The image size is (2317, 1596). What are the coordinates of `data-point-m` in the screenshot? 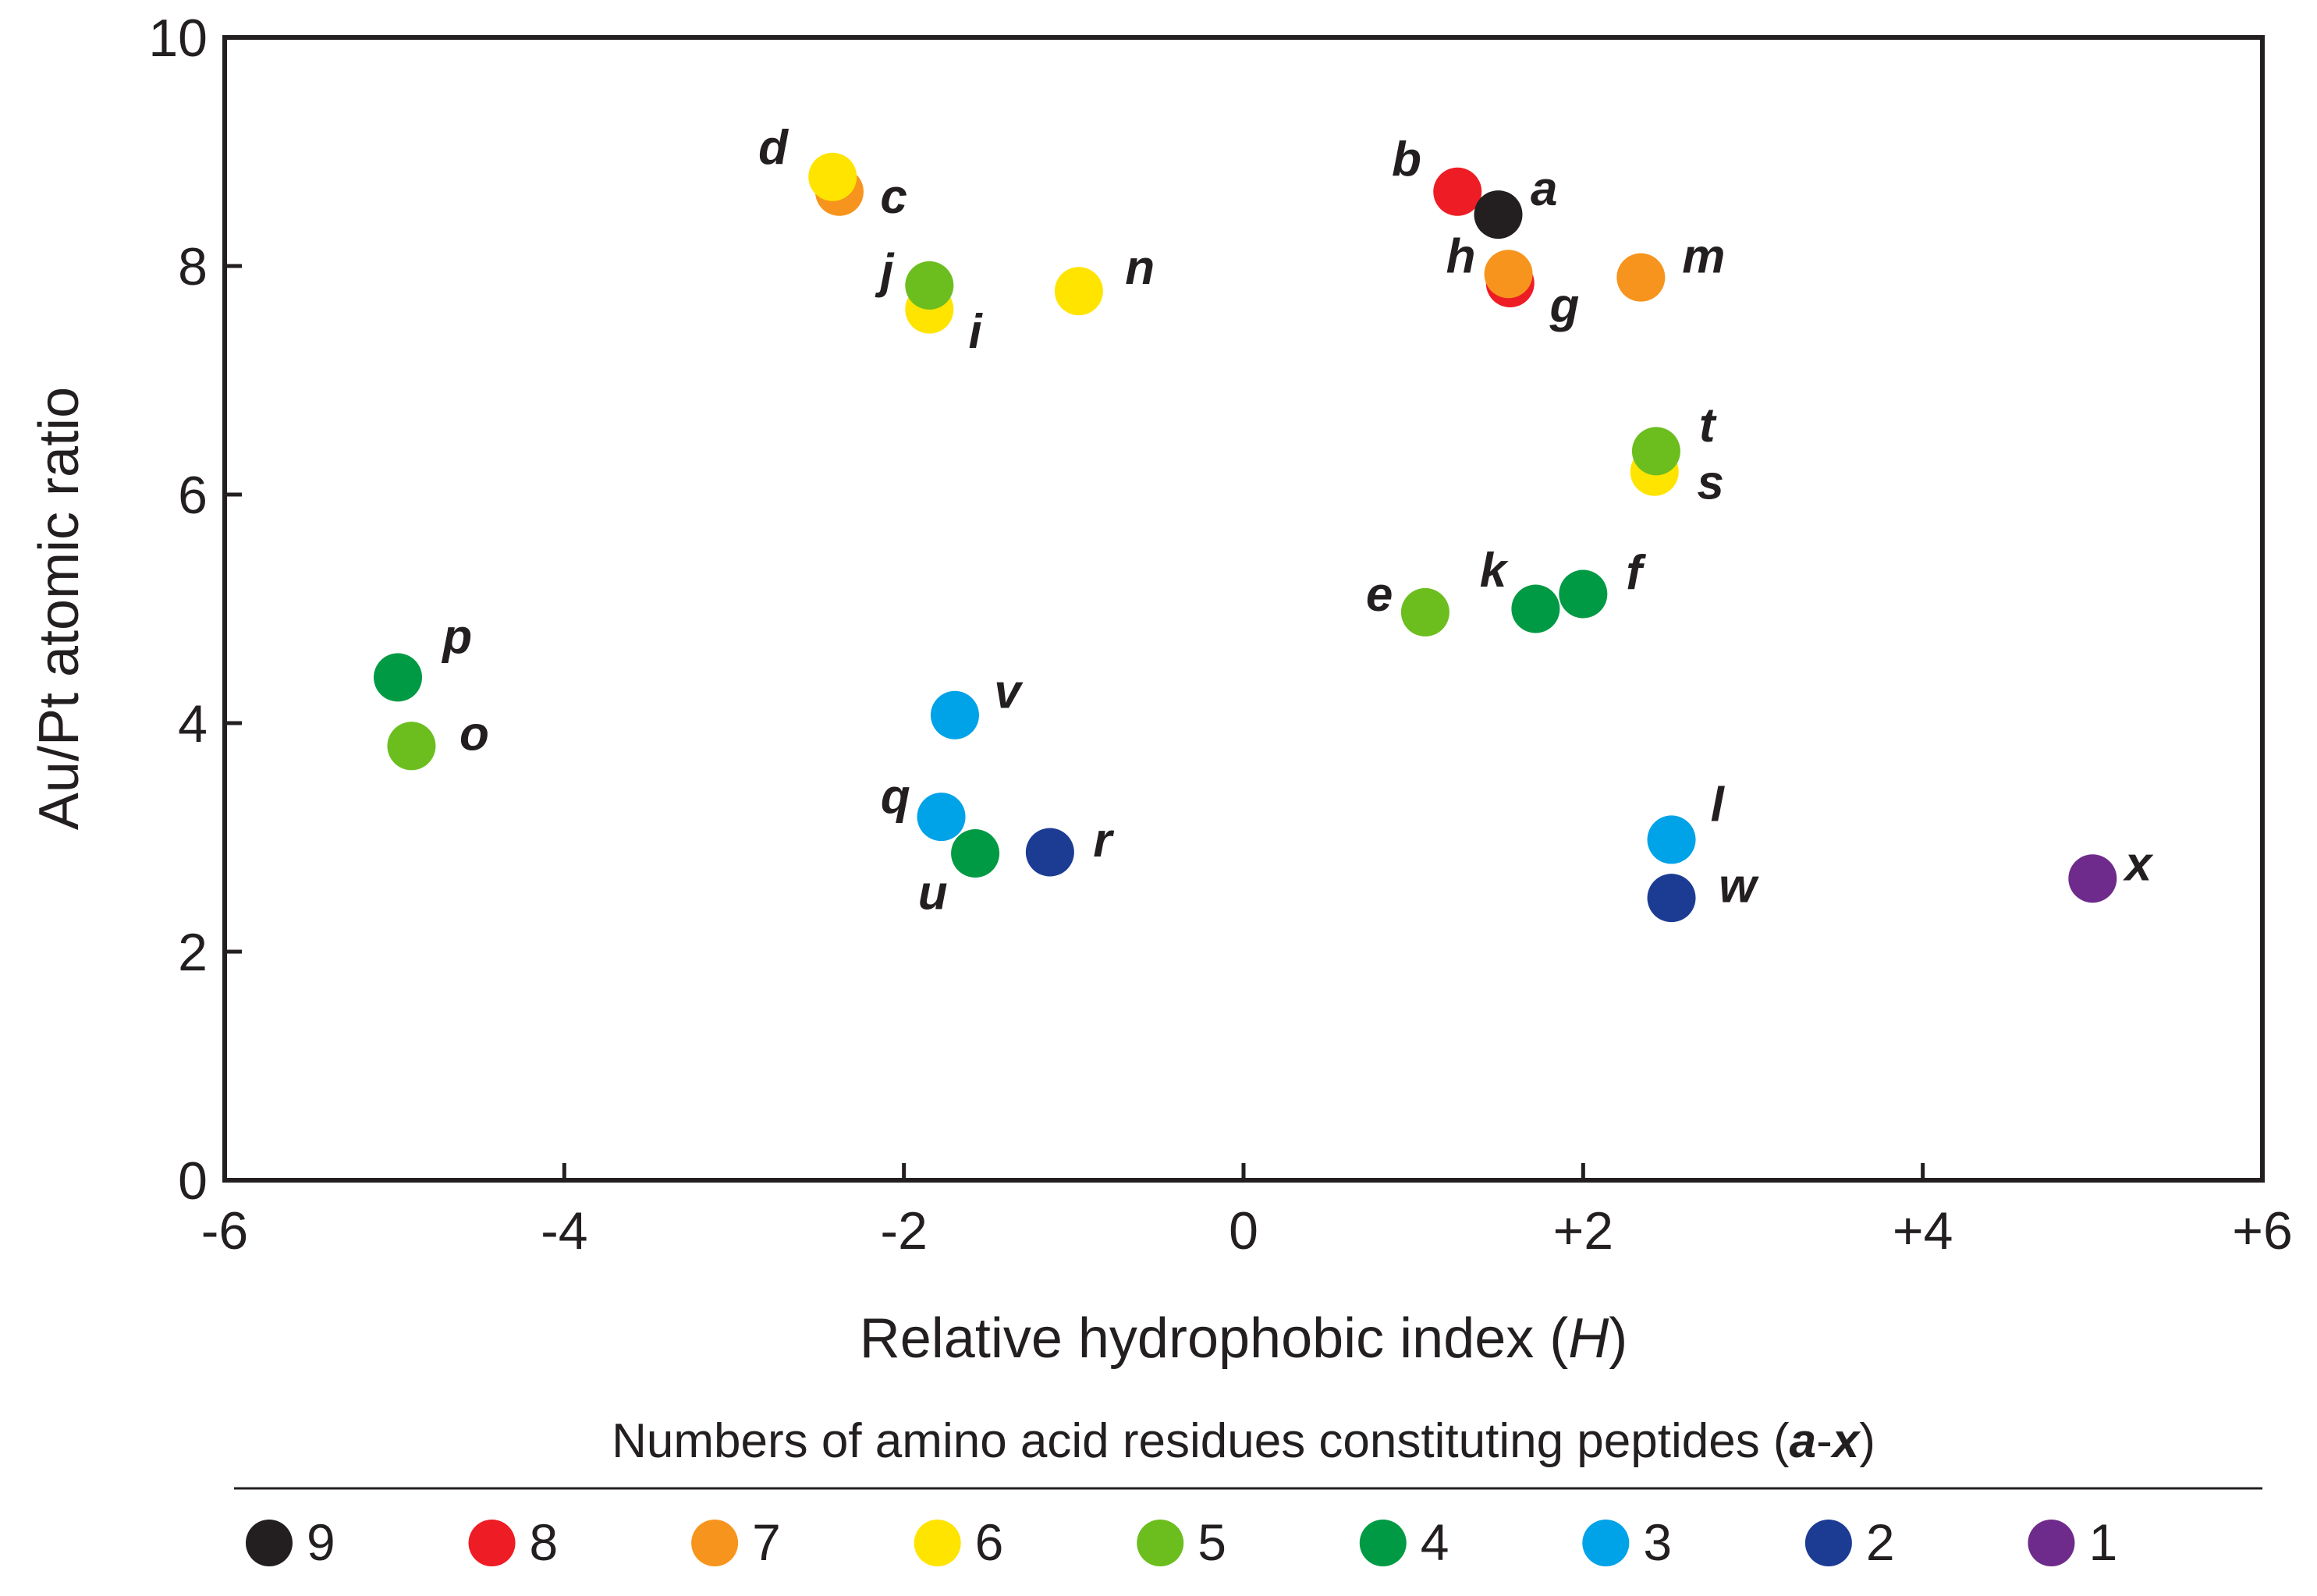 It's located at (1641, 277).